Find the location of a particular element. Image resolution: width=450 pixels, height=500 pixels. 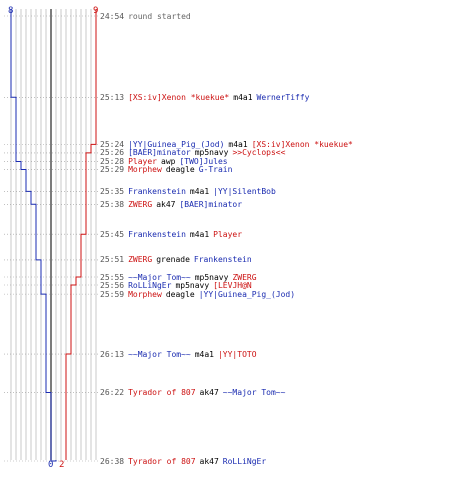

blue-end-count: 0 is located at coordinates (50, 465).